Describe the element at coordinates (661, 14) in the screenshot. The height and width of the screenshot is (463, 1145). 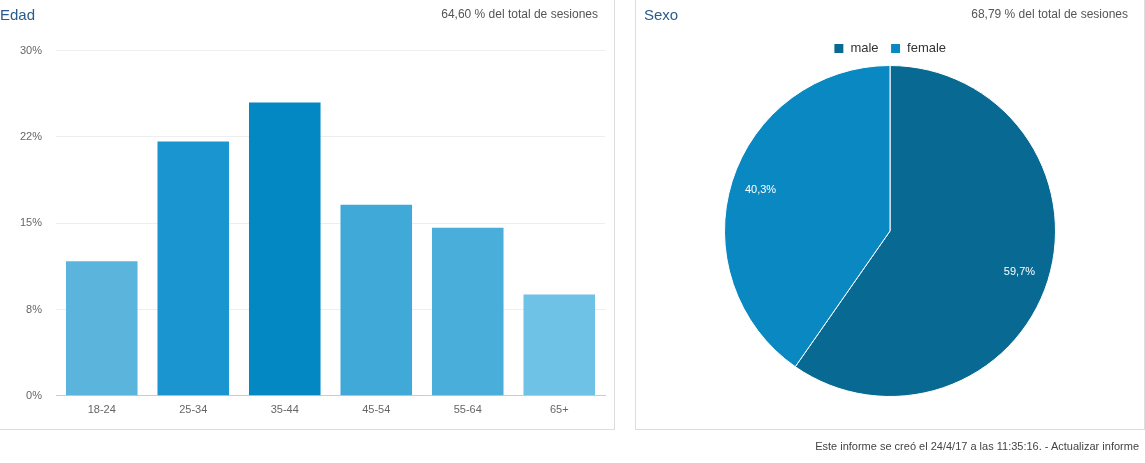
I see `chart-title: Sexo` at that location.